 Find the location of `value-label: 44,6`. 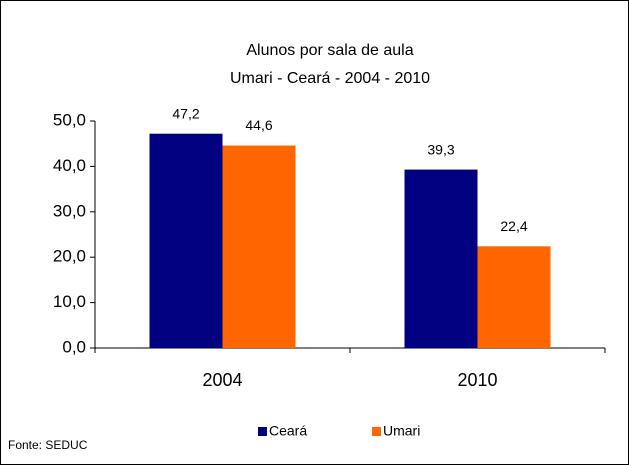

value-label: 44,6 is located at coordinates (258, 125).